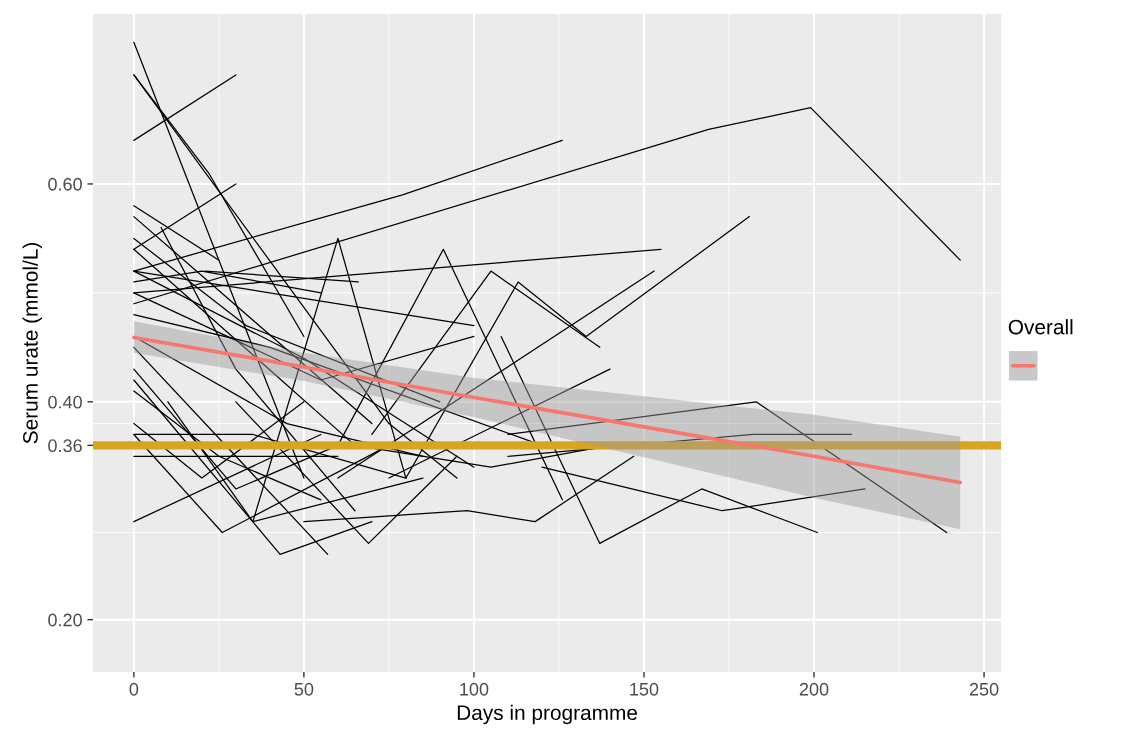 This screenshot has width=1121, height=736. I want to click on y-tick-label: 0.40, so click(65, 402).